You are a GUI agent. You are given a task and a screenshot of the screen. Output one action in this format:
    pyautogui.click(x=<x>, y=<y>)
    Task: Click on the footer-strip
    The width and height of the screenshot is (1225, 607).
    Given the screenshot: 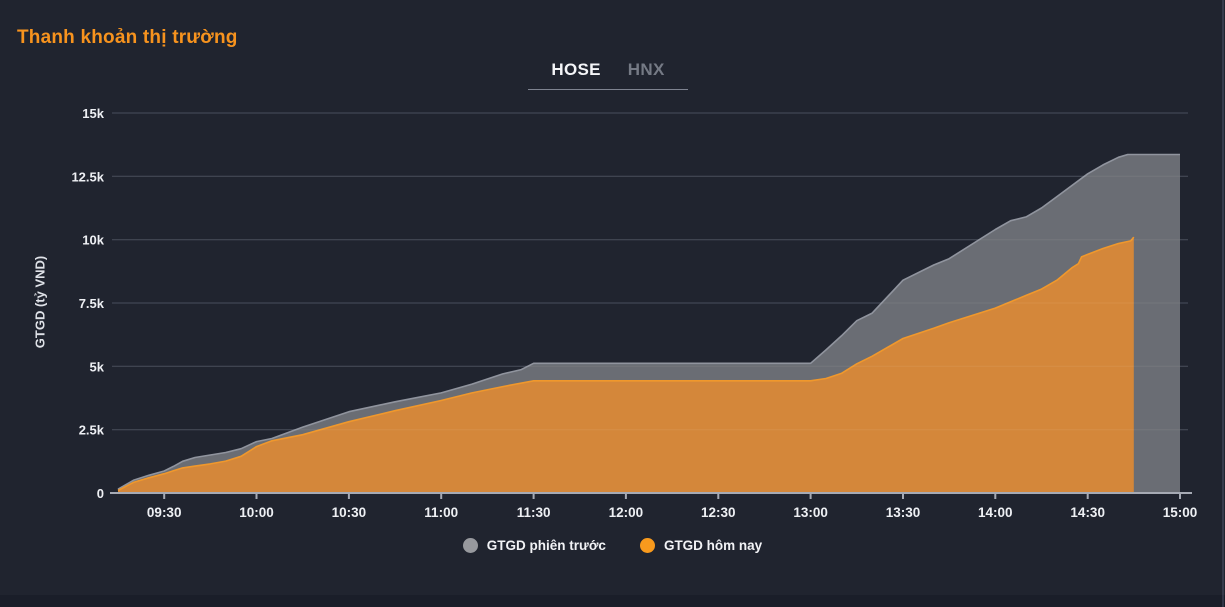 What is the action you would take?
    pyautogui.click(x=612, y=601)
    